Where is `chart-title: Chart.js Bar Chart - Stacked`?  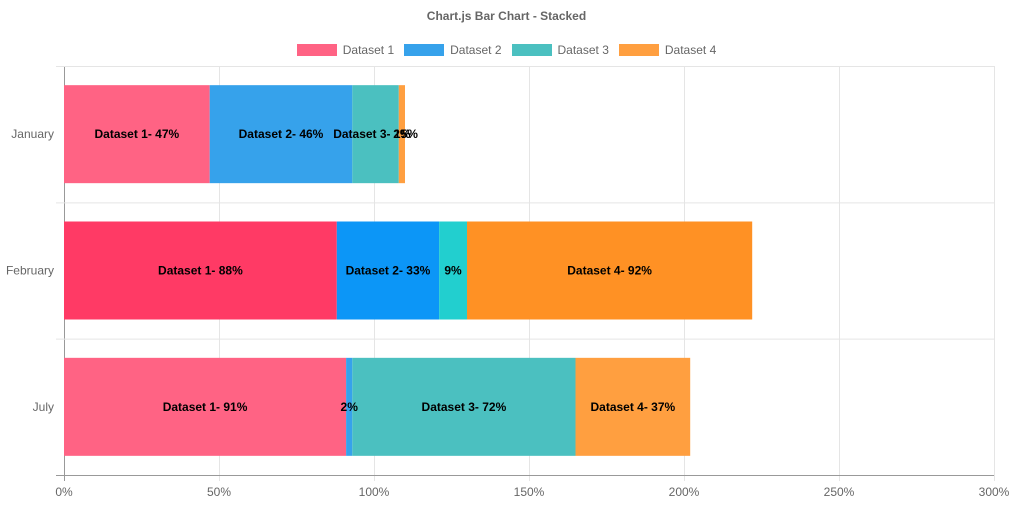 chart-title: Chart.js Bar Chart - Stacked is located at coordinates (506, 16).